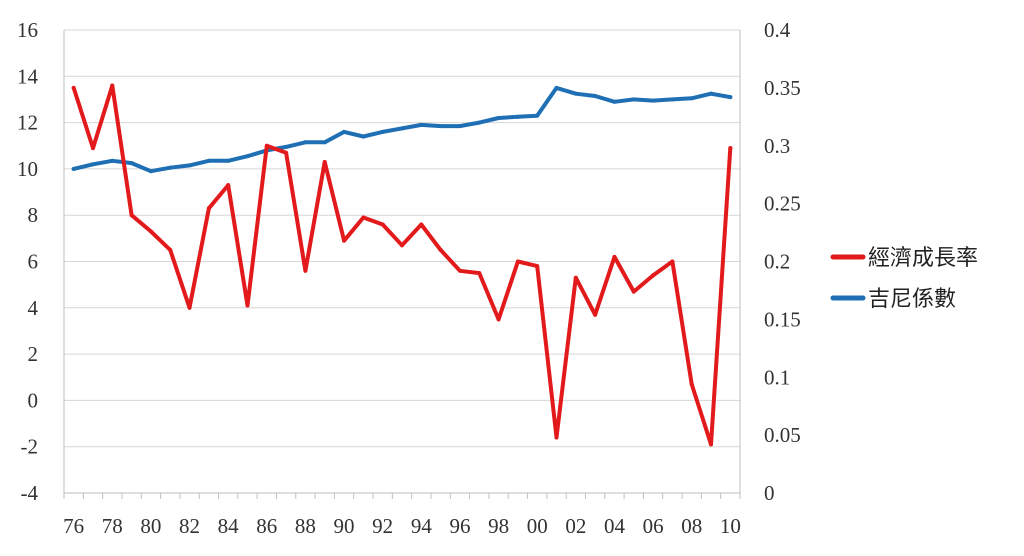 The height and width of the screenshot is (556, 1024). Describe the element at coordinates (305, 526) in the screenshot. I see `x-tick-label: 88` at that location.